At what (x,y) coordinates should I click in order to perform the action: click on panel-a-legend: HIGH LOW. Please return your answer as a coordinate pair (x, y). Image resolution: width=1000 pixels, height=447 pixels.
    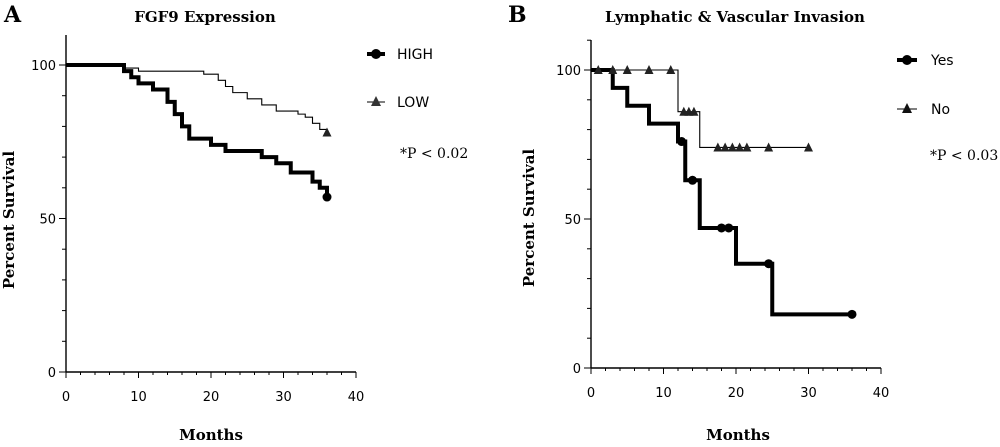
    Looking at the image, I should click on (400, 79).